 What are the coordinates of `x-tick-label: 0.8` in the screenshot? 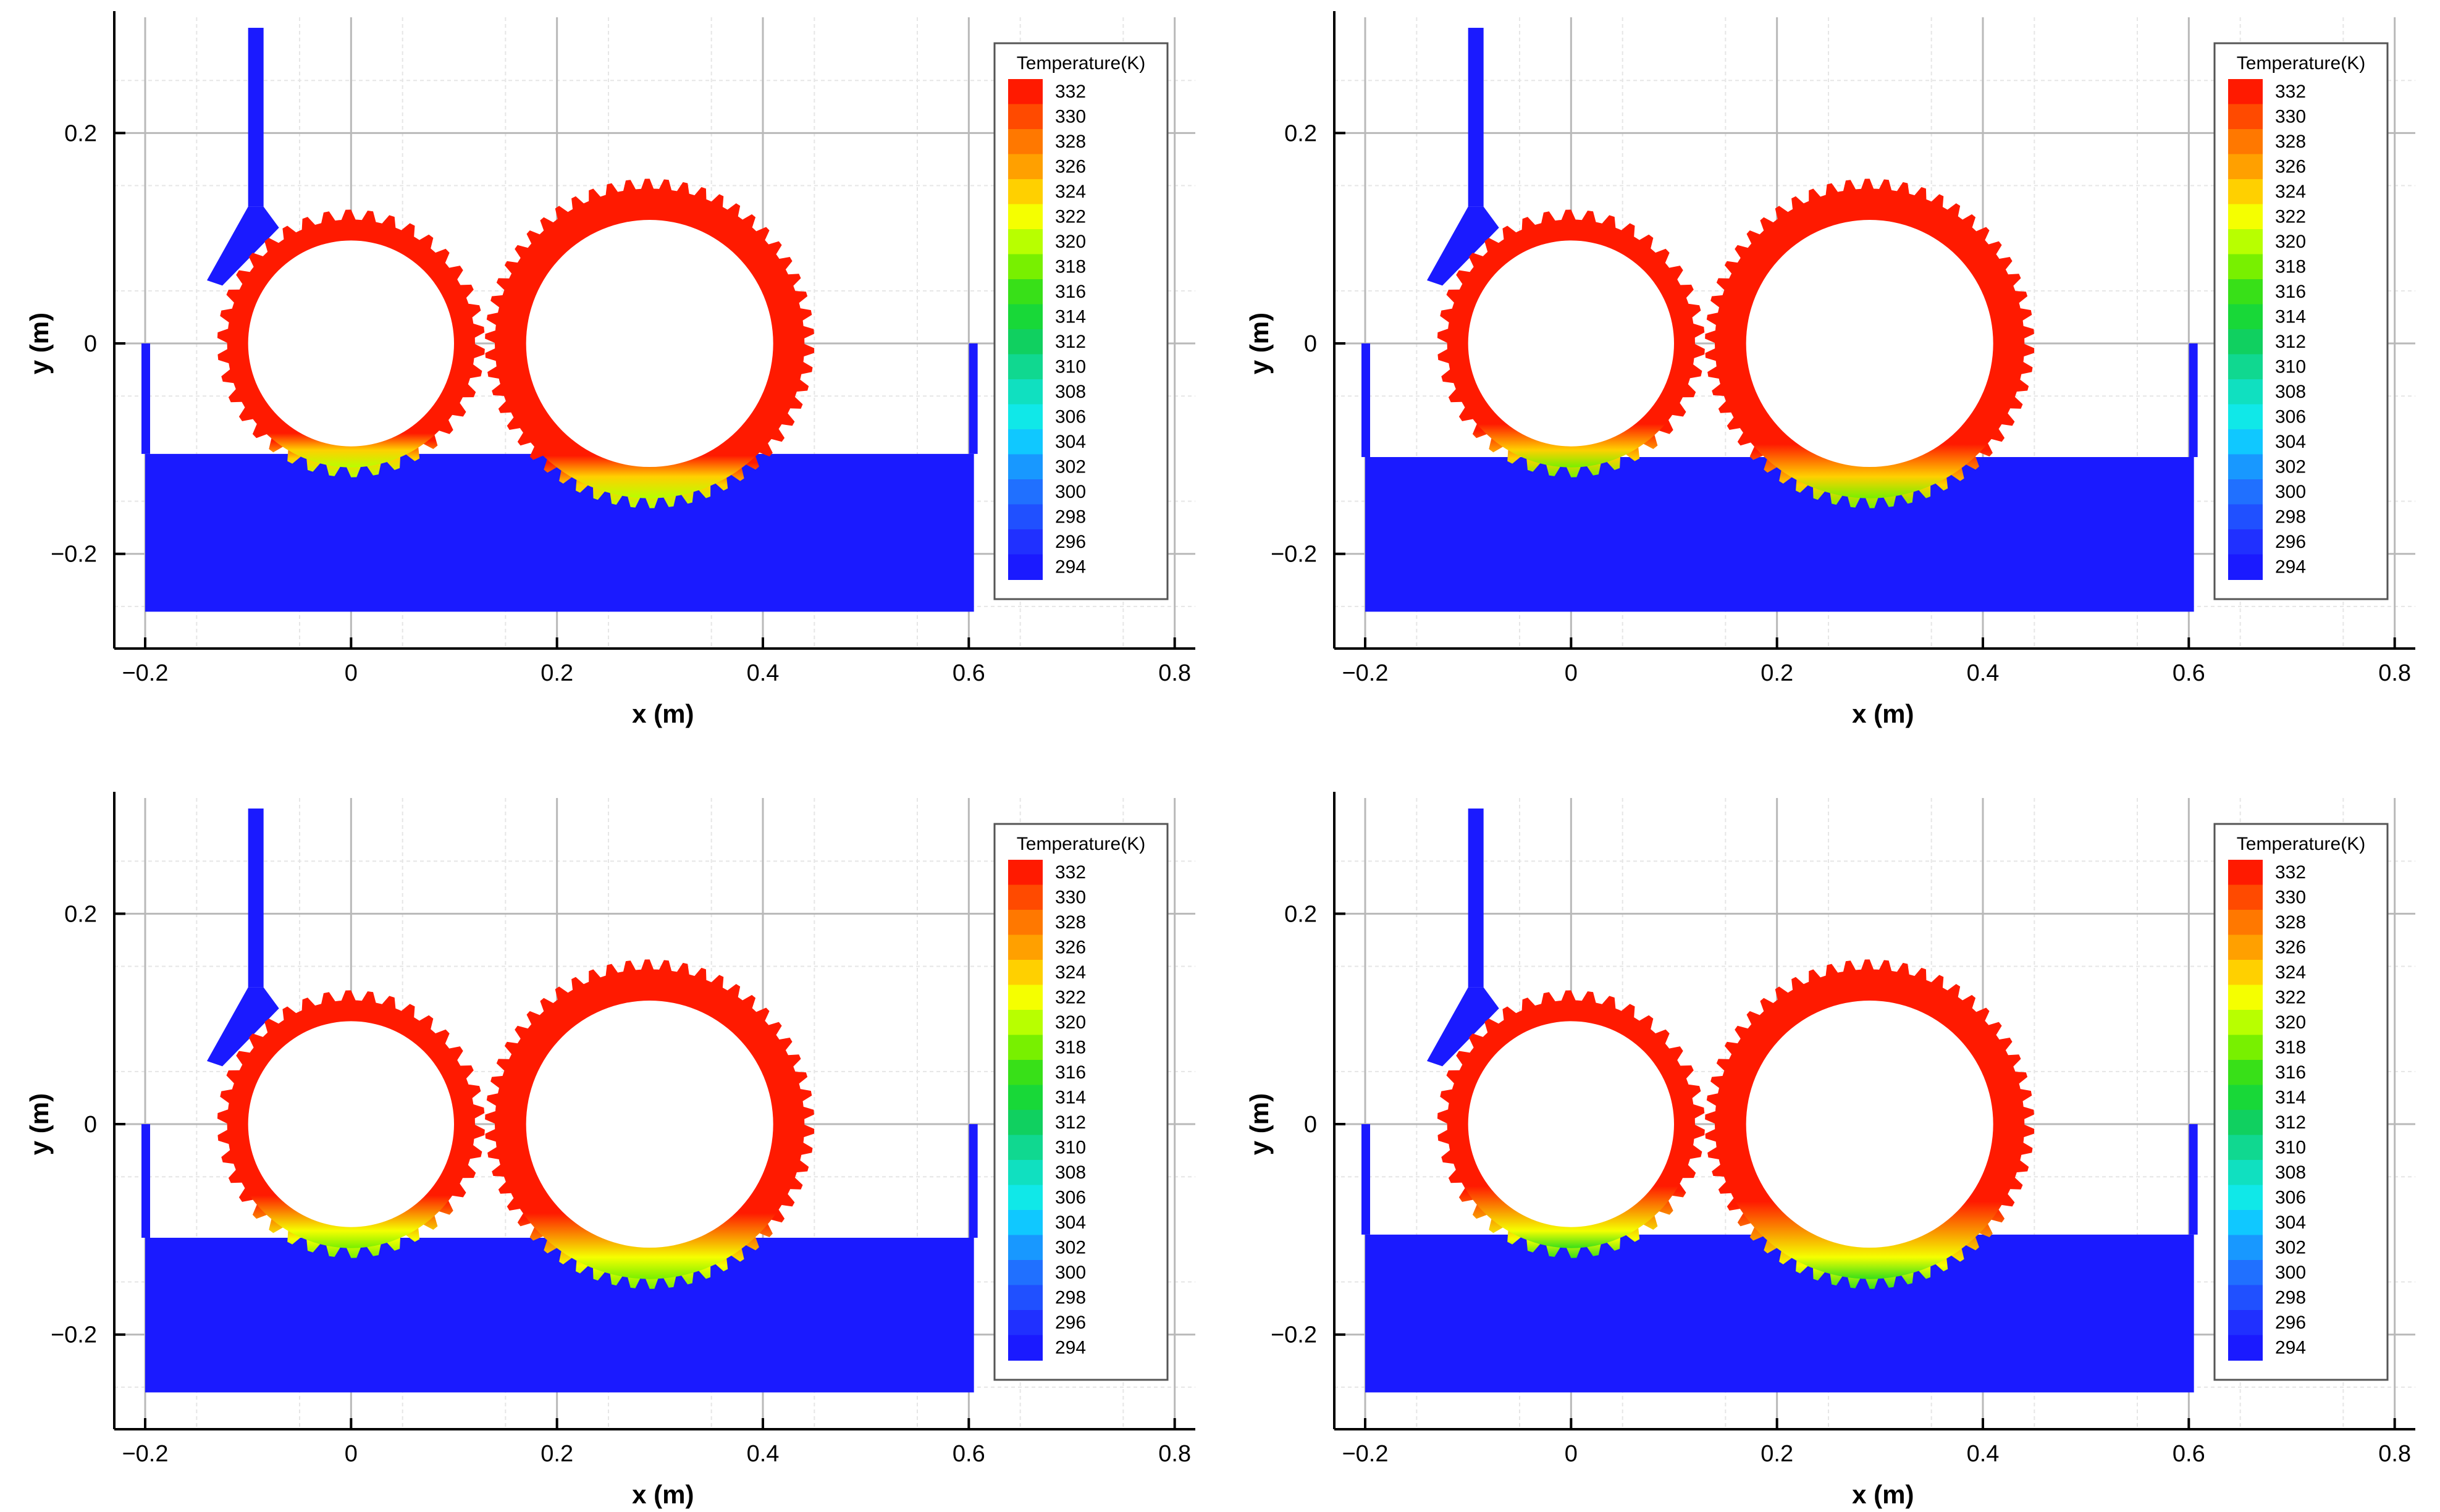 It's located at (2394, 673).